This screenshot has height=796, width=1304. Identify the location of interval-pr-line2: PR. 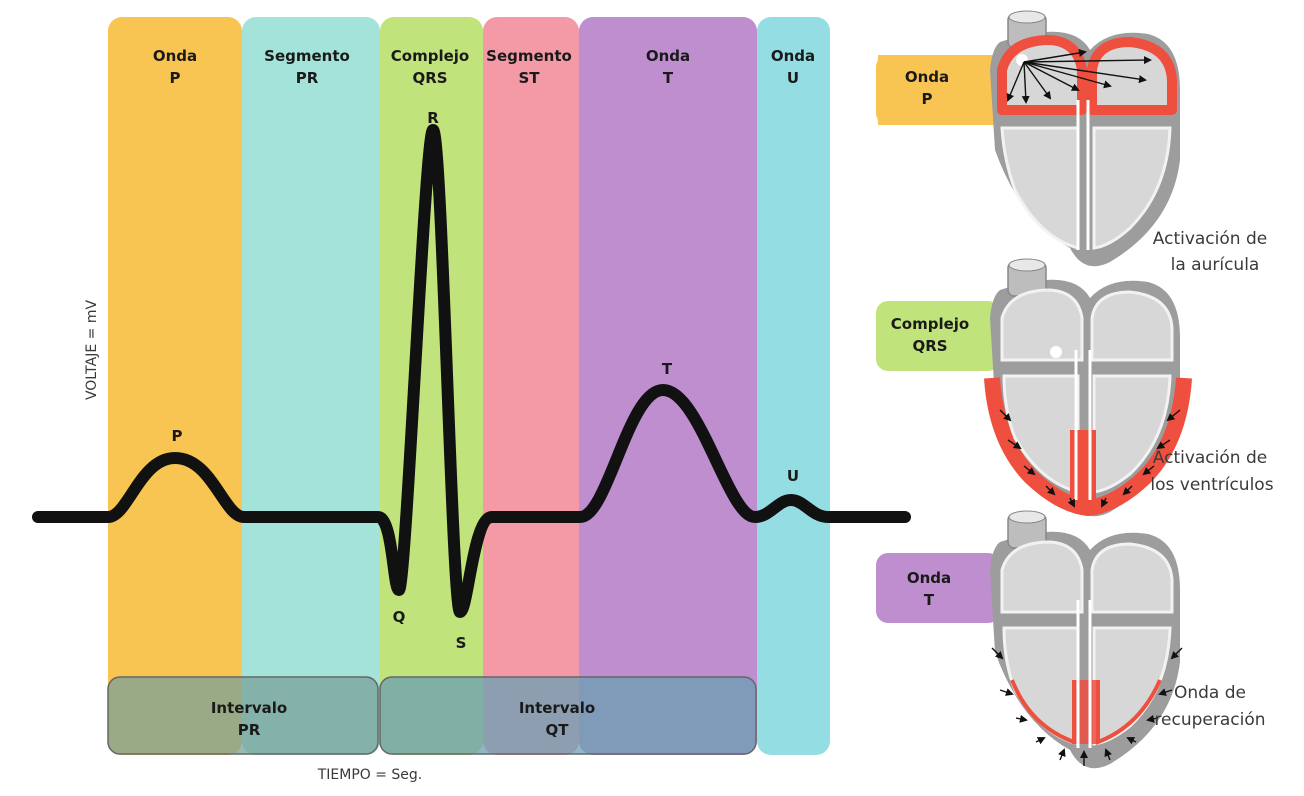
(249, 730).